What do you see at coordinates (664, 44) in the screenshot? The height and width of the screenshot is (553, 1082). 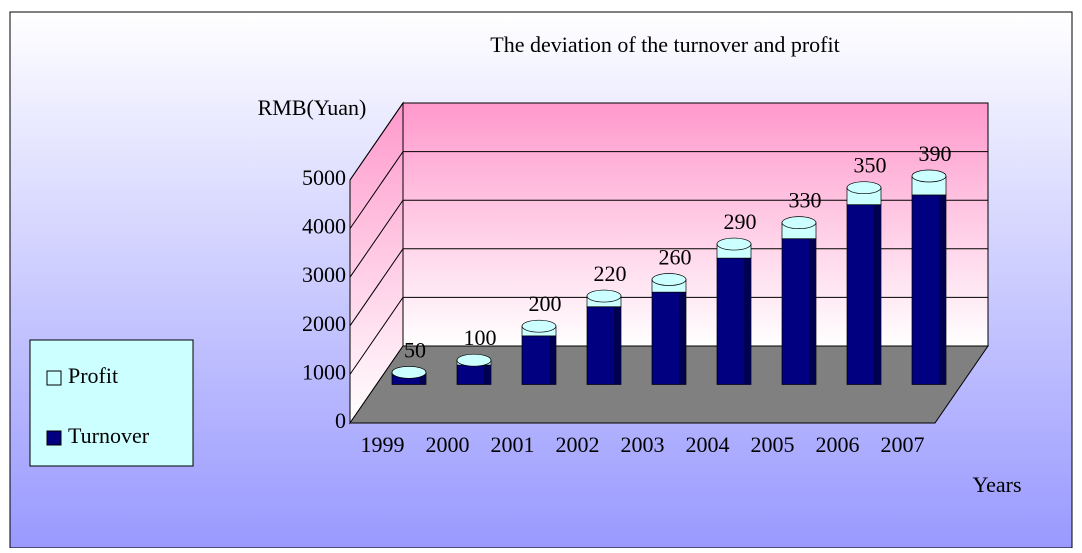 I see `chart-title: The deviation of the turnover and profit` at bounding box center [664, 44].